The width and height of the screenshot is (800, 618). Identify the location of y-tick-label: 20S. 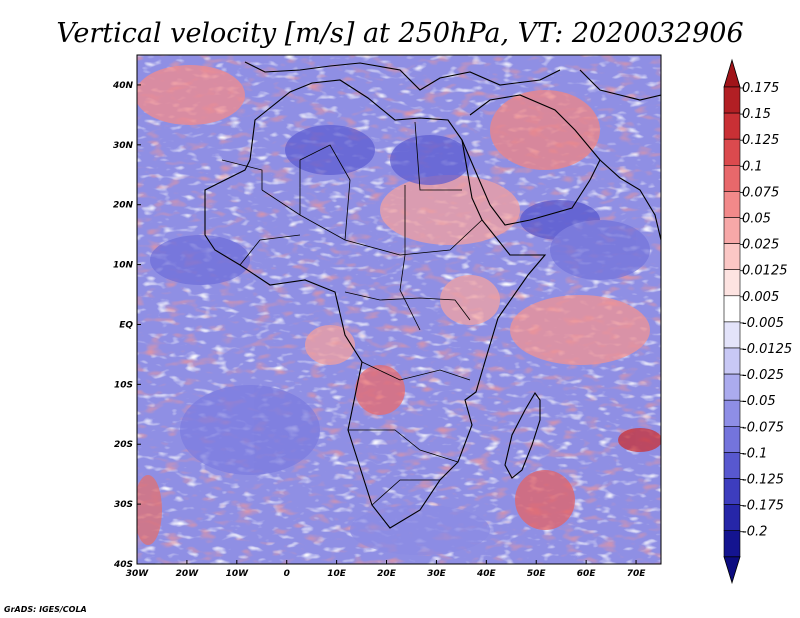
(123, 445).